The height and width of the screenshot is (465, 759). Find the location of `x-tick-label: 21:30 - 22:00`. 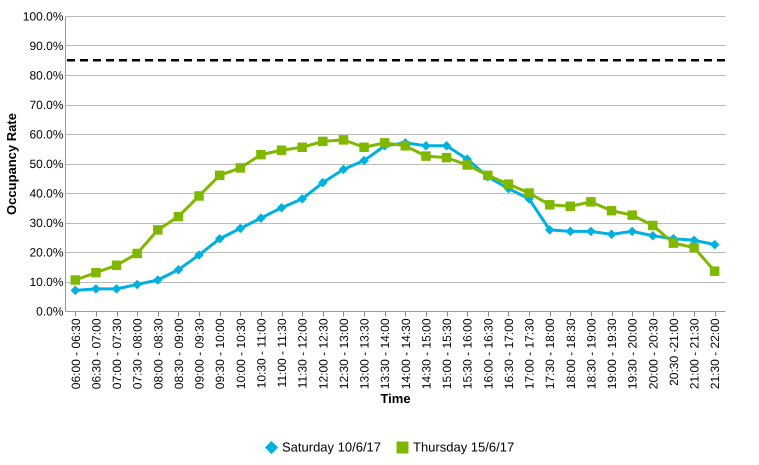

x-tick-label: 21:30 - 22:00 is located at coordinates (715, 354).